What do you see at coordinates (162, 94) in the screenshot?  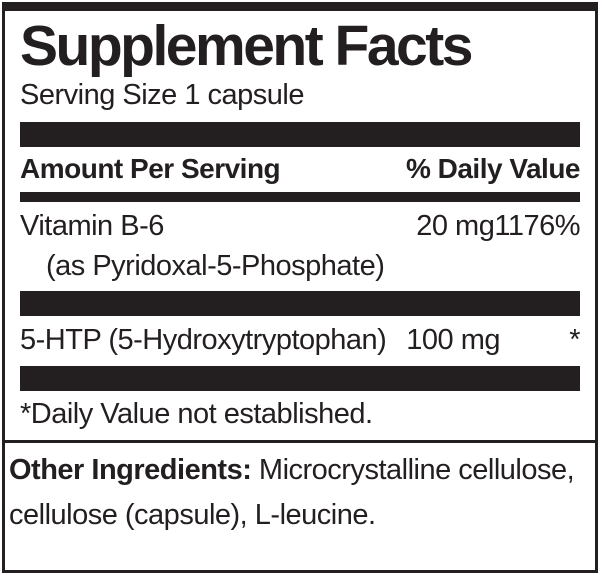 I see `serving-size-text: Serving Size 1 capsule` at bounding box center [162, 94].